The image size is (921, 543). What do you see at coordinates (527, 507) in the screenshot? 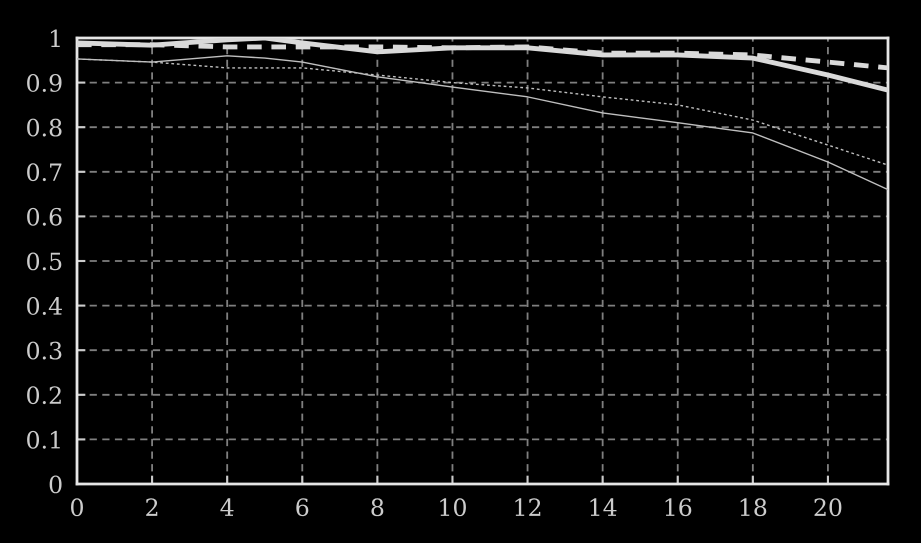
I see `x-tick-label: 12` at bounding box center [527, 507].